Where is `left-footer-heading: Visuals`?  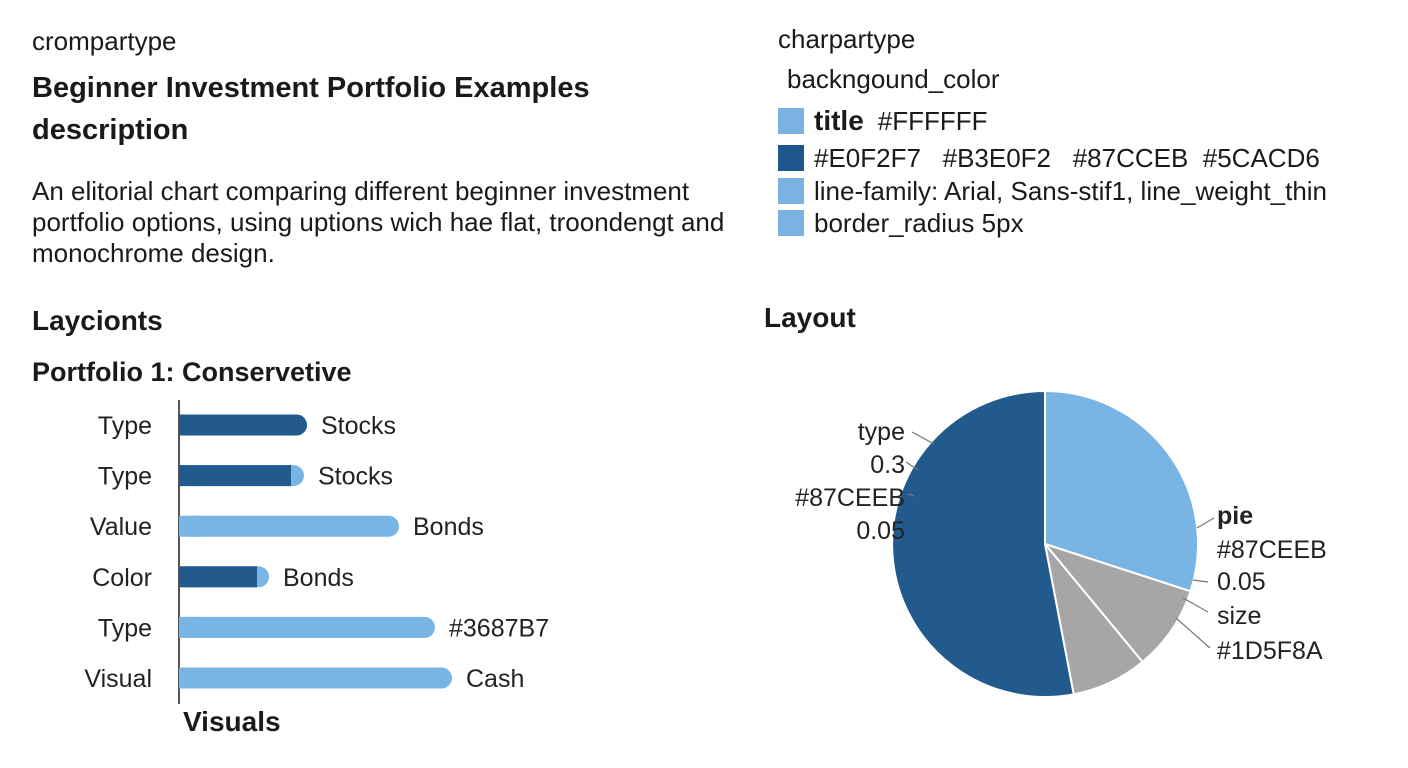
left-footer-heading: Visuals is located at coordinates (232, 721).